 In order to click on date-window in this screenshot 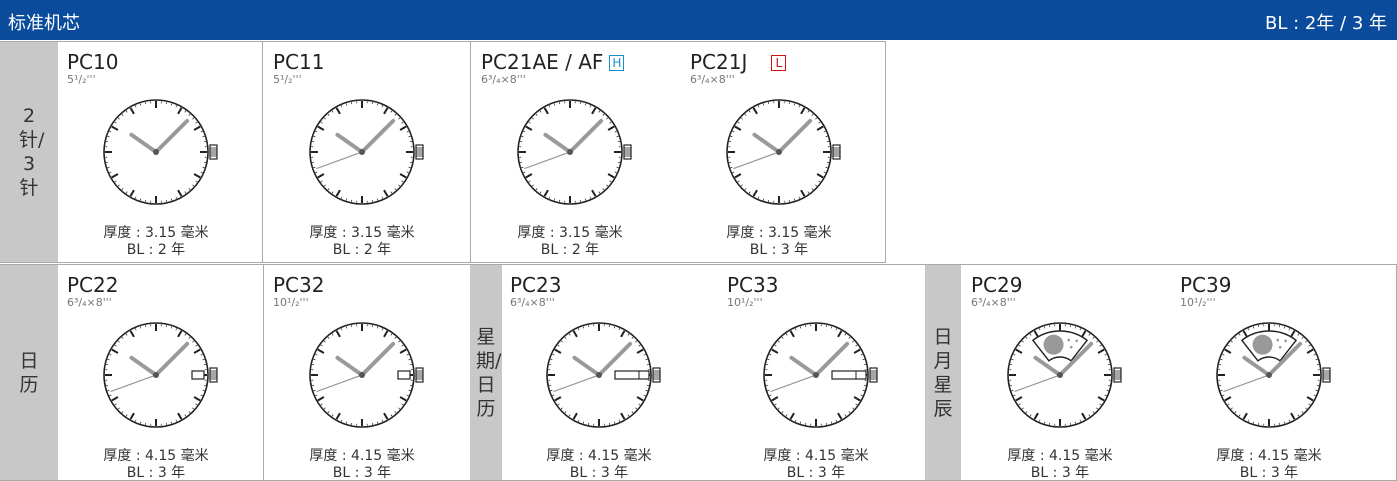, I will do `click(198, 375)`.